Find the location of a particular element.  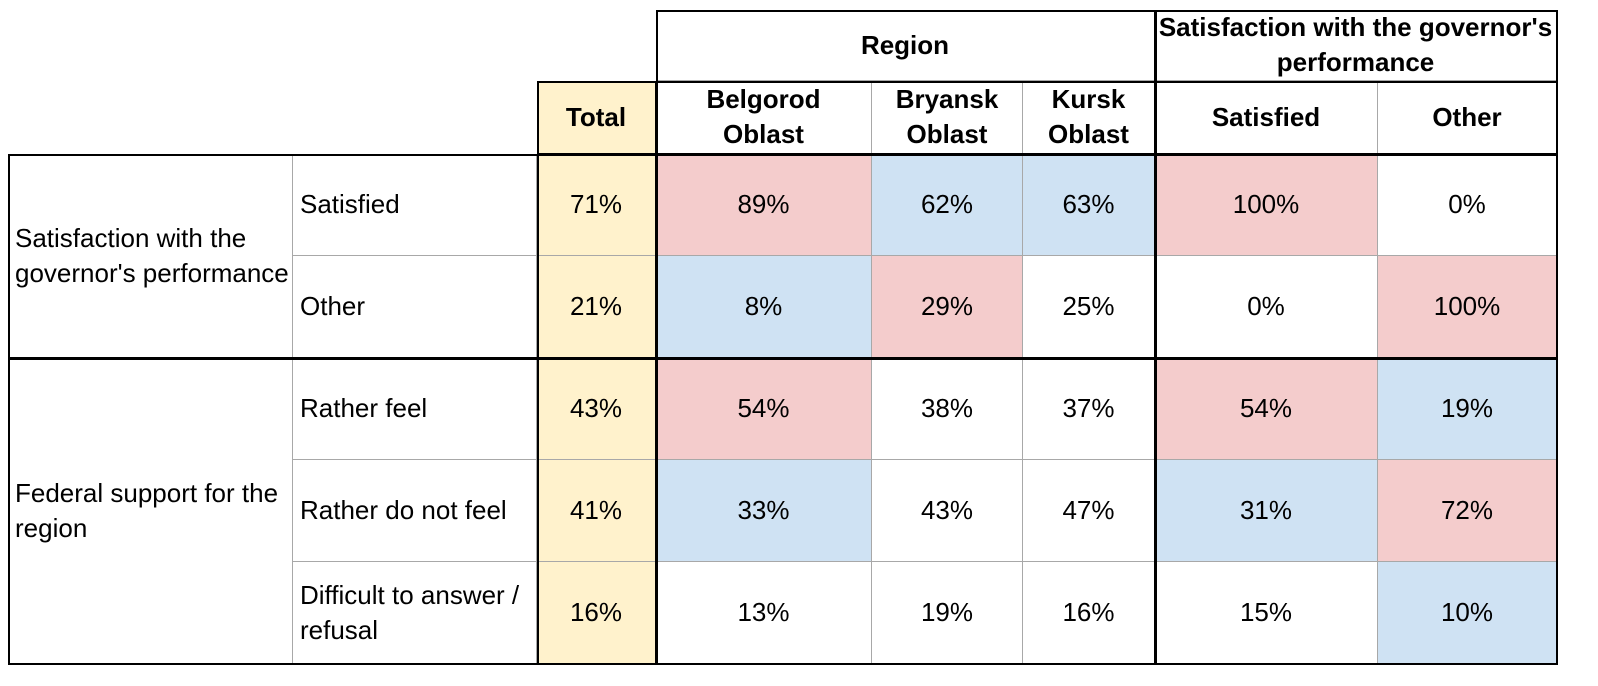

row-label: Satisfied is located at coordinates (415, 205).